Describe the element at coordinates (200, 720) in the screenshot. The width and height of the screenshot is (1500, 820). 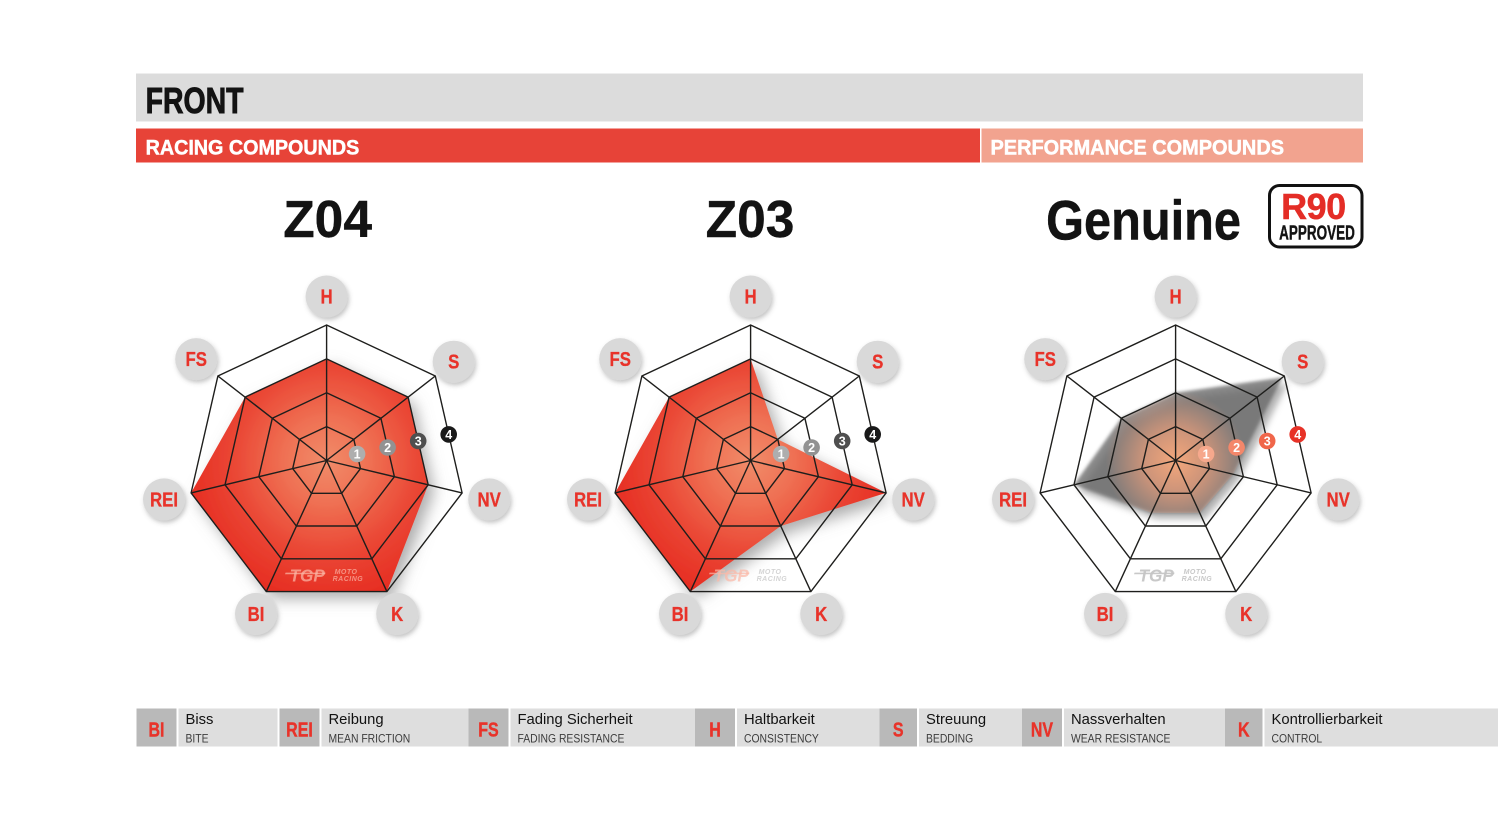
I see `svg-text: Biss` at that location.